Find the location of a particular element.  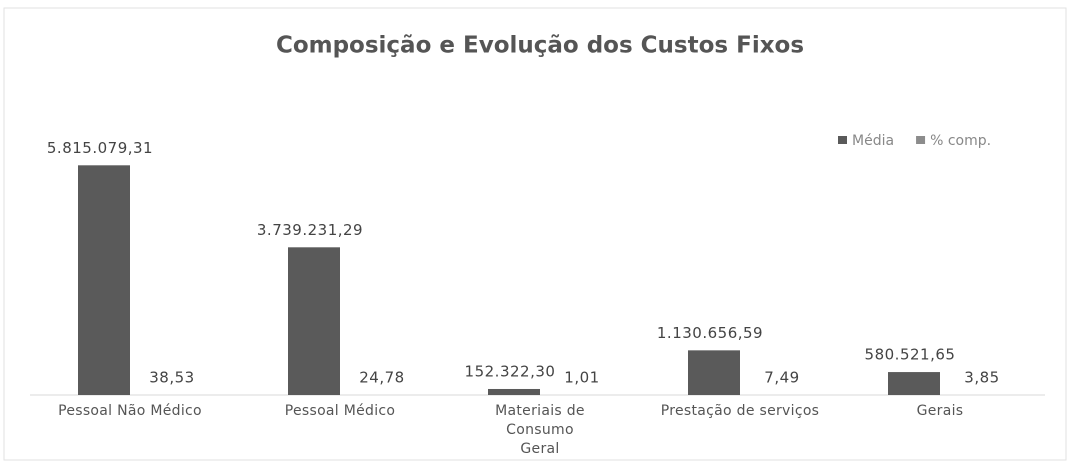

x-tick-label: Pessoal Médico is located at coordinates (340, 411).